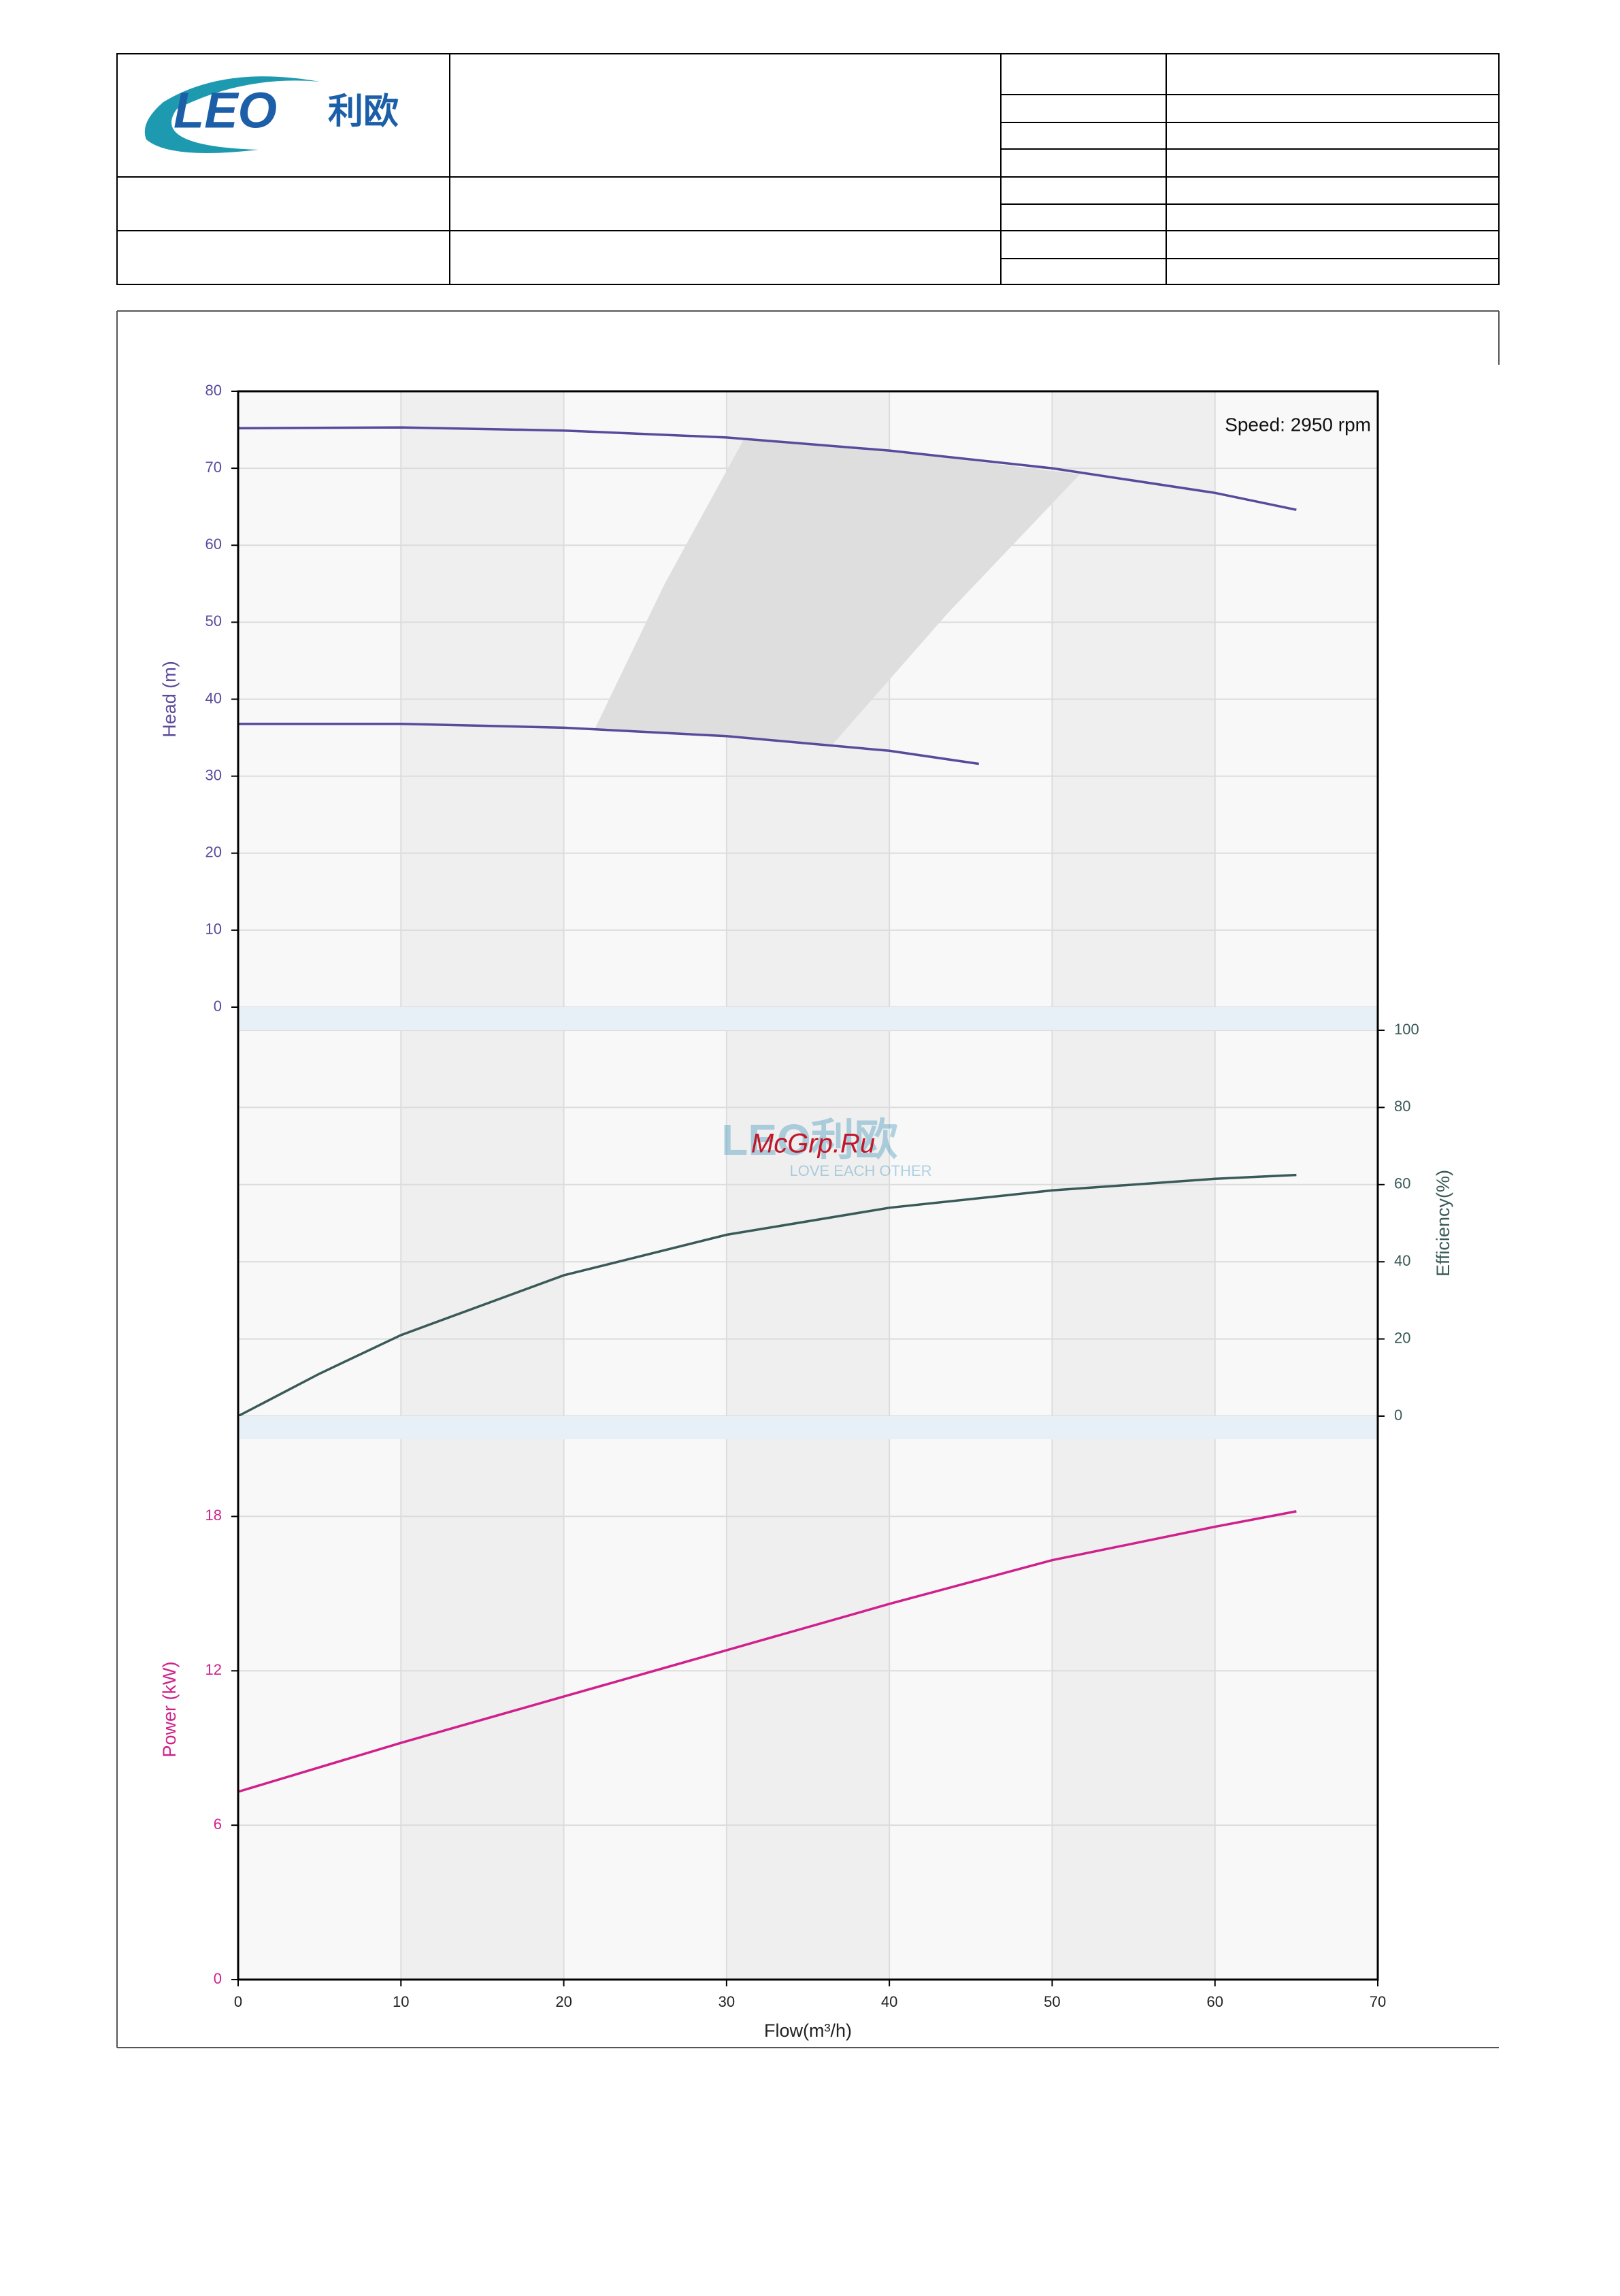  I want to click on x-tick-label: 30, so click(726, 2002).